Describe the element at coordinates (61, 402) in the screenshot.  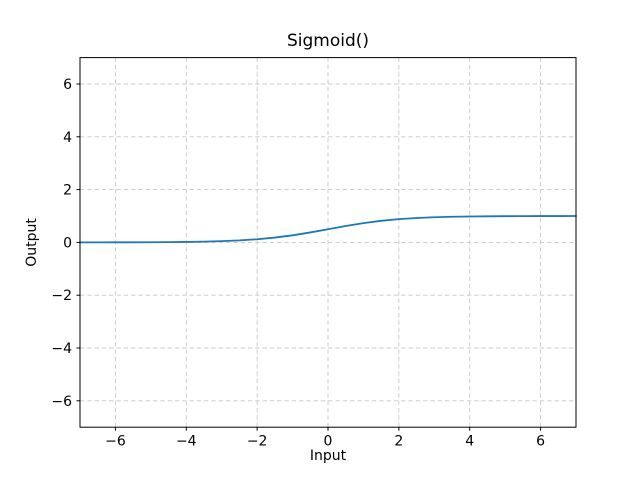
I see `y-tick-label: −6` at that location.